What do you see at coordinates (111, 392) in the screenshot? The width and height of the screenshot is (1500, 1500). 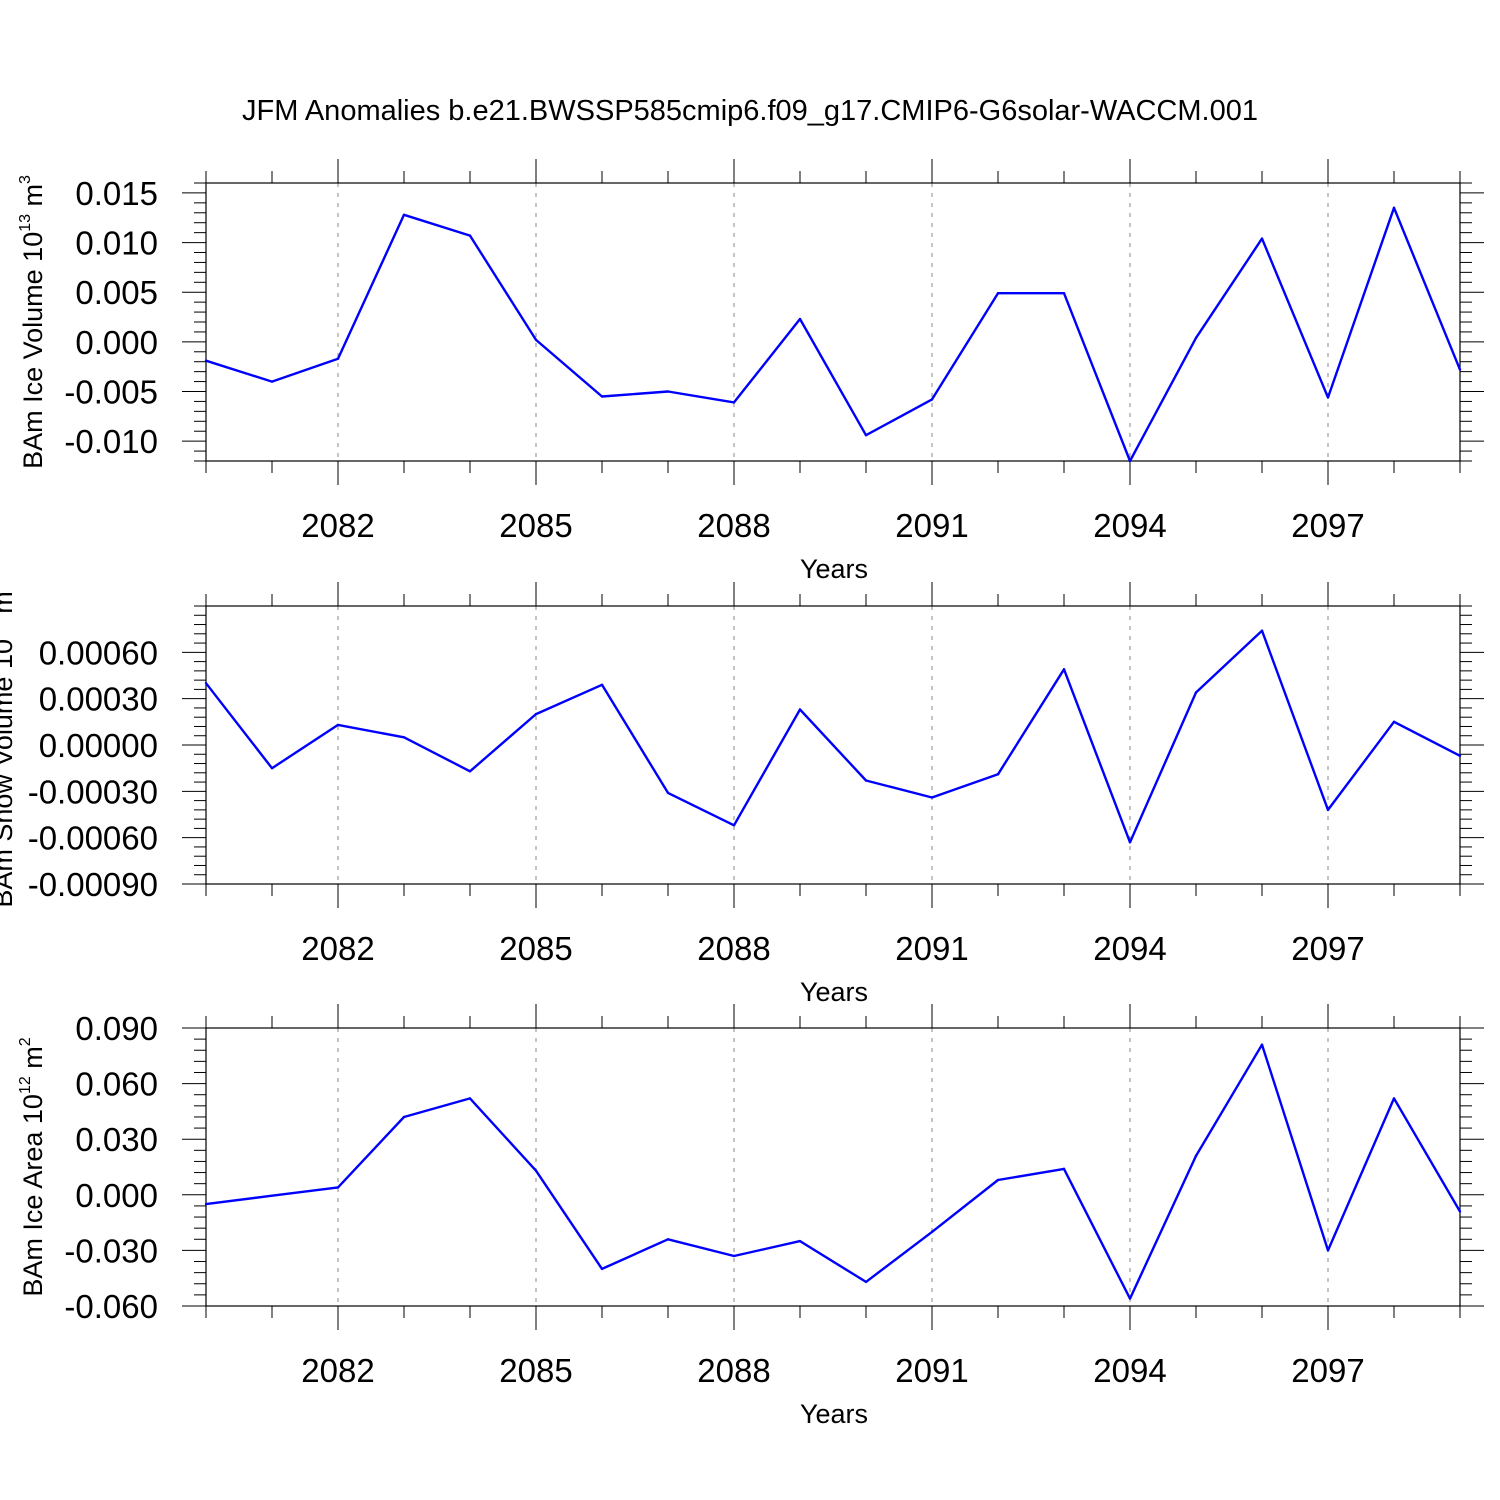 I see `y-tick-label: -0.005` at bounding box center [111, 392].